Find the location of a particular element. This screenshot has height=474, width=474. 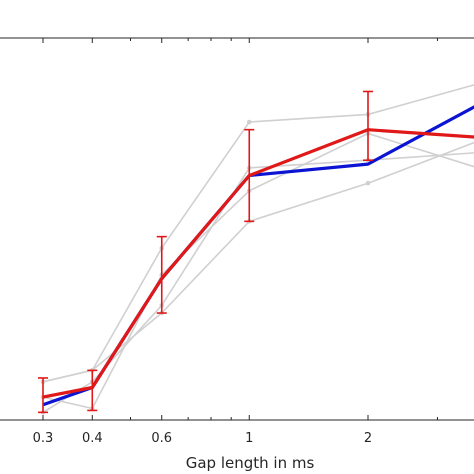

x-tick-label: 0.3 is located at coordinates (43, 438).